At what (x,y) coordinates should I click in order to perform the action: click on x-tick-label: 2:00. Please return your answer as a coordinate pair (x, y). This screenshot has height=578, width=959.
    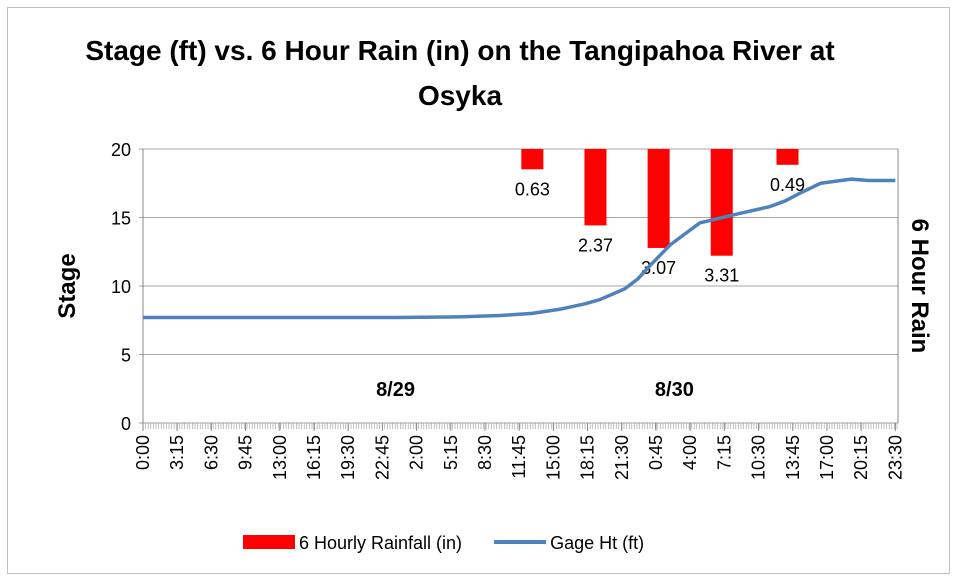
    Looking at the image, I should click on (417, 452).